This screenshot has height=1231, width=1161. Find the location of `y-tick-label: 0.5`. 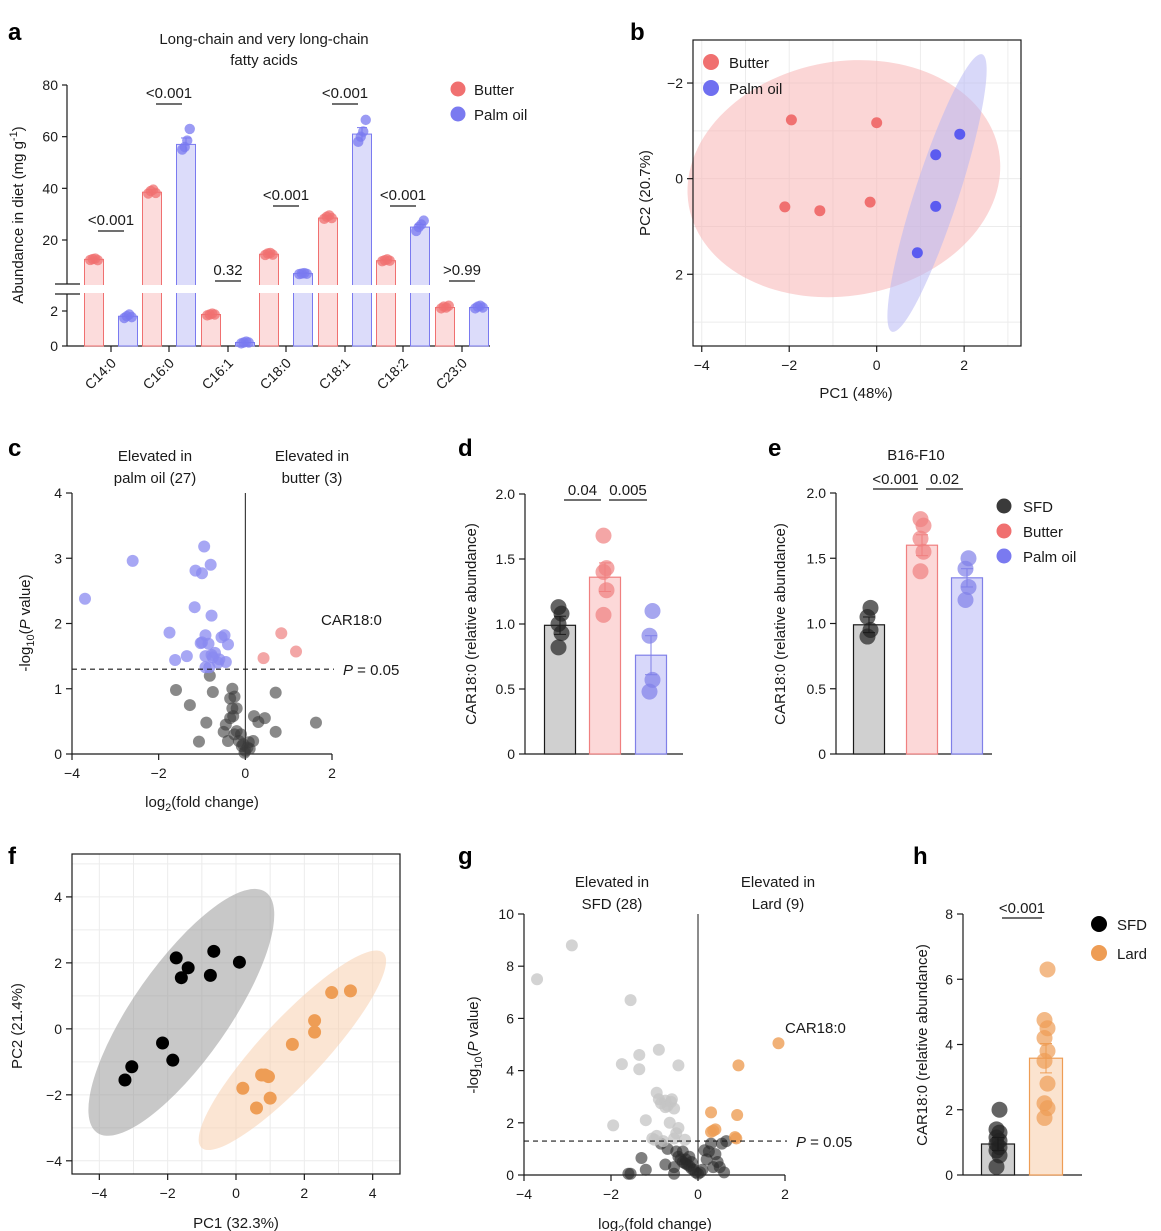

y-tick-label: 0.5 is located at coordinates (506, 689).